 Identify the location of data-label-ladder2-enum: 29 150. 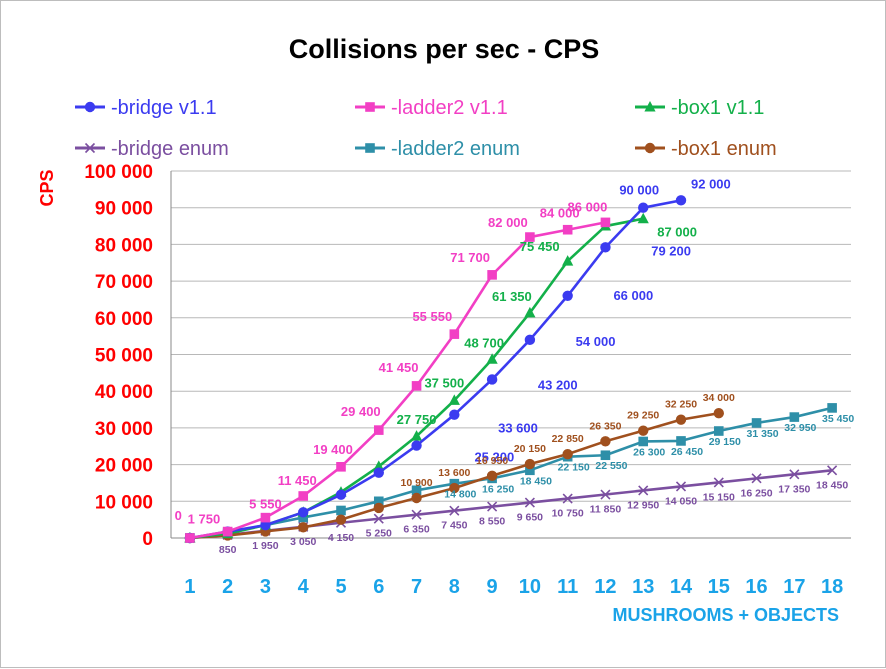
(725, 442).